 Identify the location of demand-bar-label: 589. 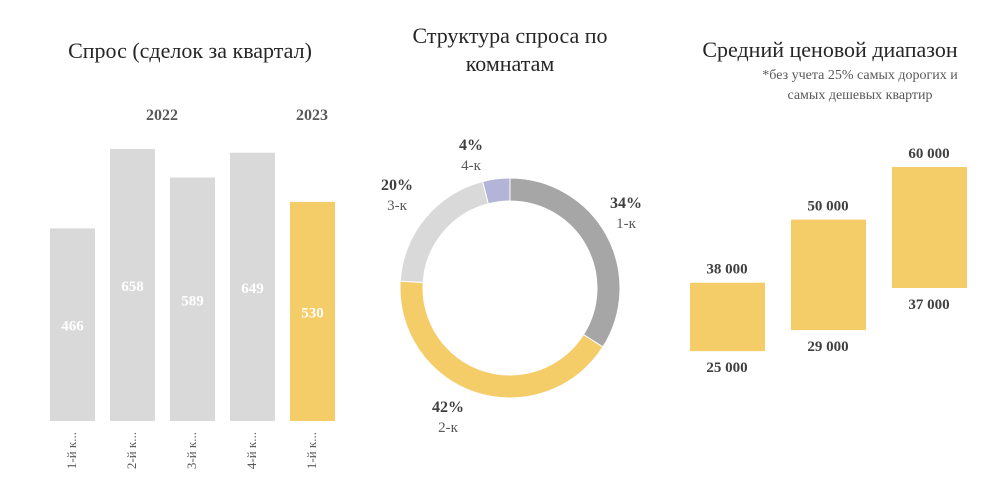
(192, 301).